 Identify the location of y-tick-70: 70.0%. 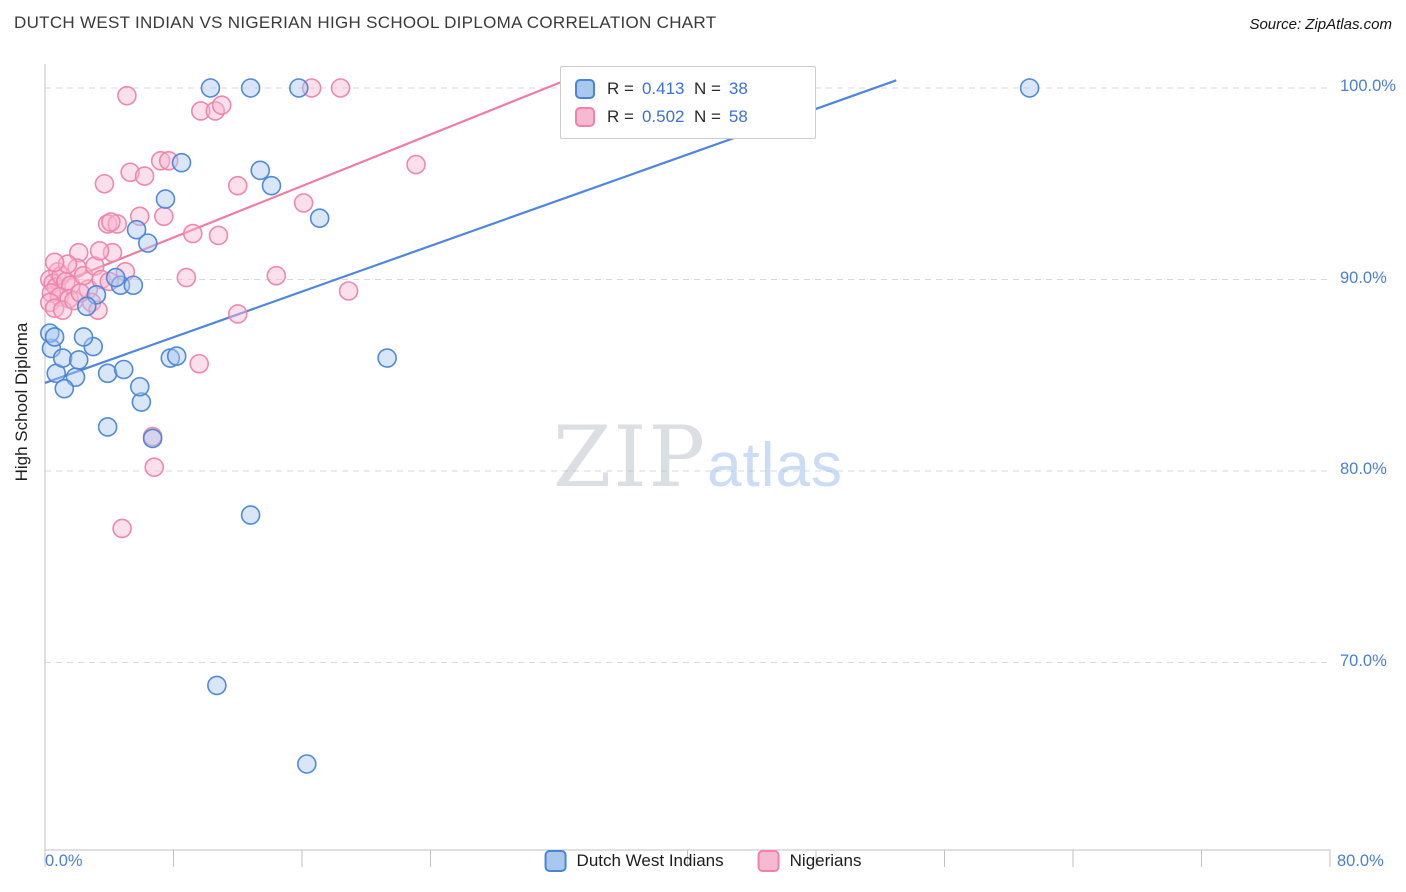
(1363, 660).